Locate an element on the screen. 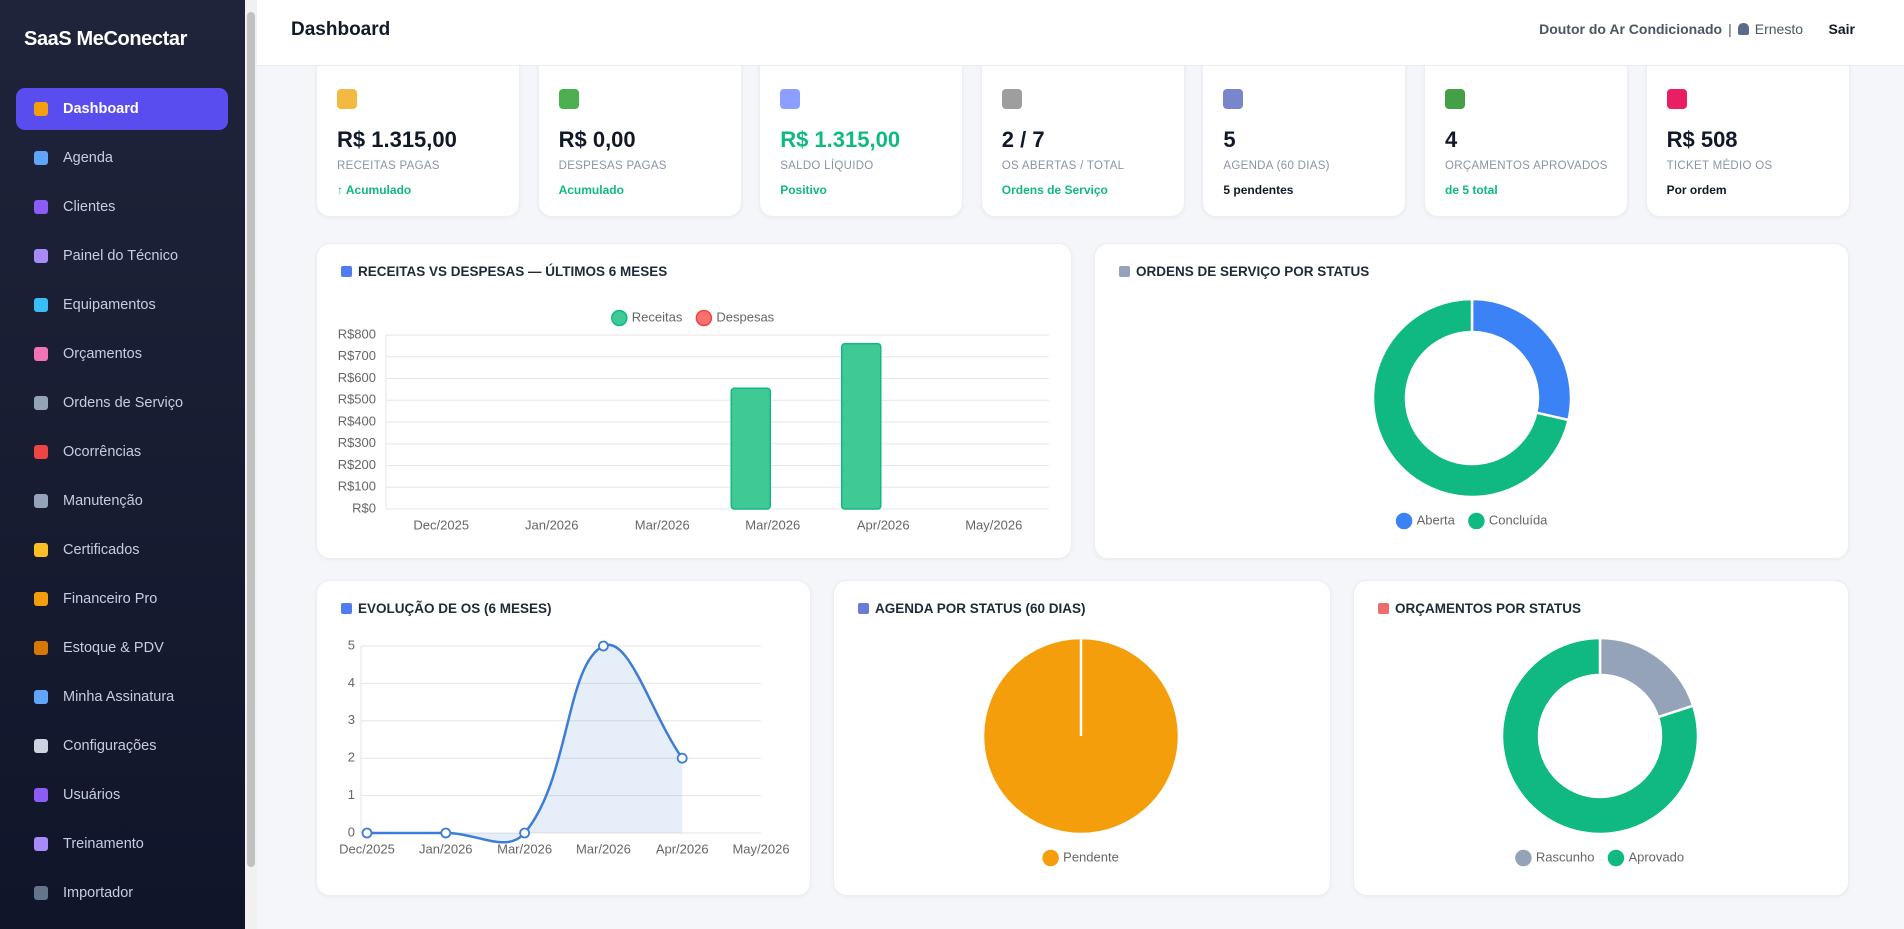 Image resolution: width=1904 pixels, height=929 pixels. chart-title: ORDENS DE SERVIÇO POR STATUS is located at coordinates (1244, 271).